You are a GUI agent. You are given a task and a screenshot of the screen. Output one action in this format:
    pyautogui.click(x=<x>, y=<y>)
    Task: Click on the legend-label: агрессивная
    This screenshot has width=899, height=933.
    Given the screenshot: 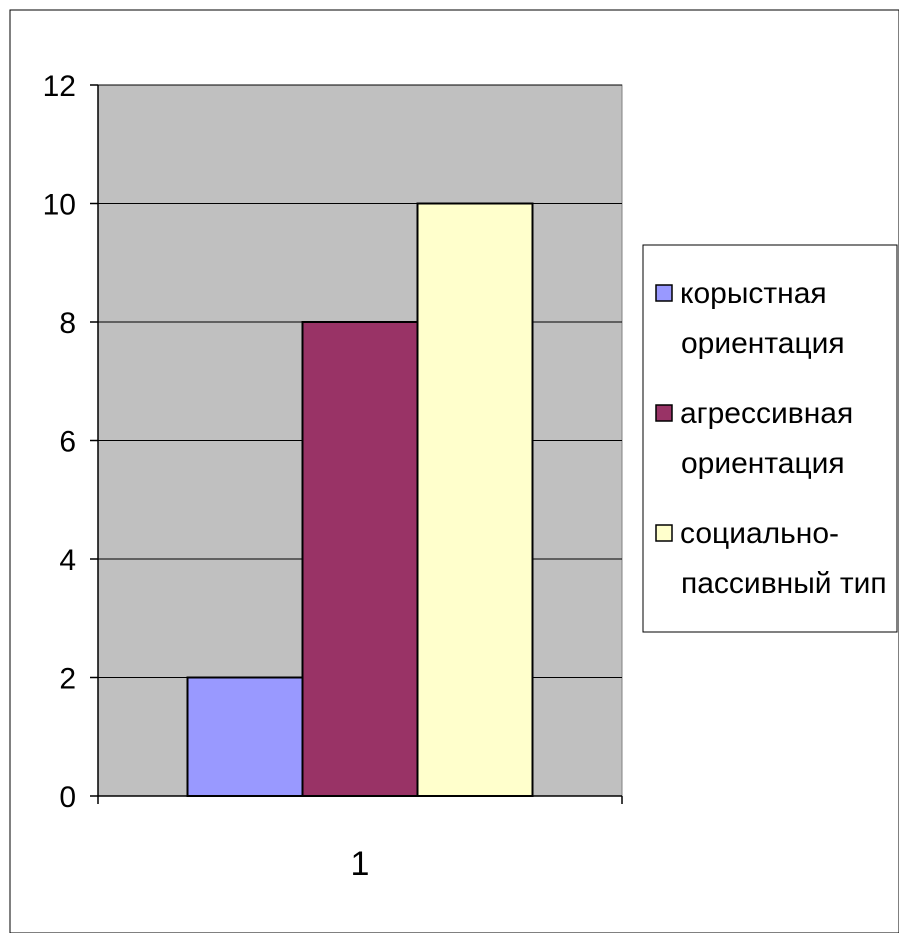 What is the action you would take?
    pyautogui.click(x=766, y=413)
    